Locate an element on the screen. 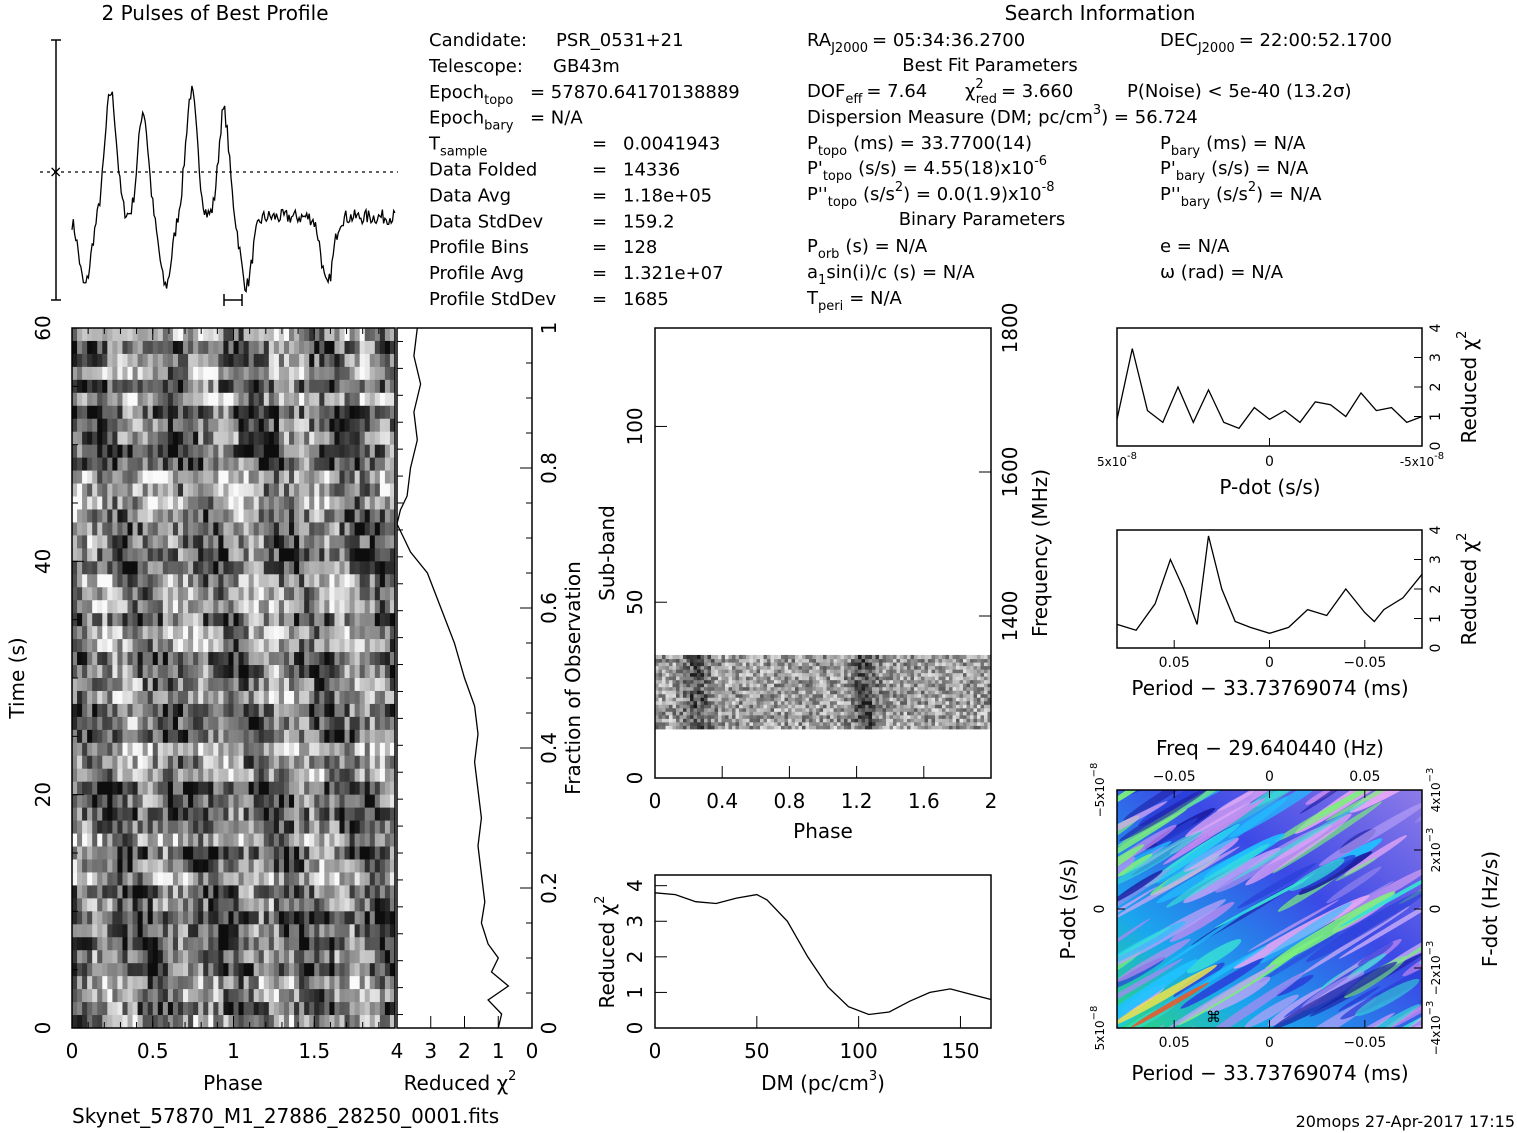 Image resolution: width=1517 pixels, height=1133 pixels. search-info-title: Search Information is located at coordinates (1100, 13).